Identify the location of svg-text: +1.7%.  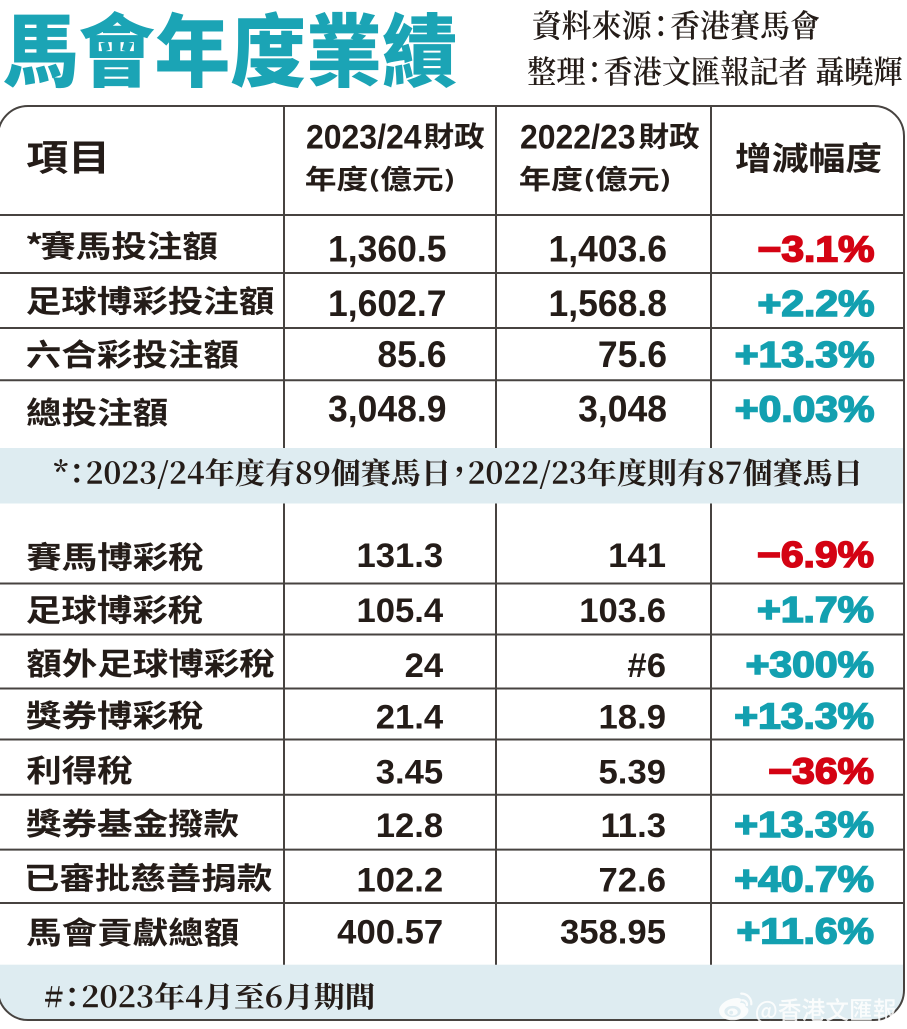
(815, 610).